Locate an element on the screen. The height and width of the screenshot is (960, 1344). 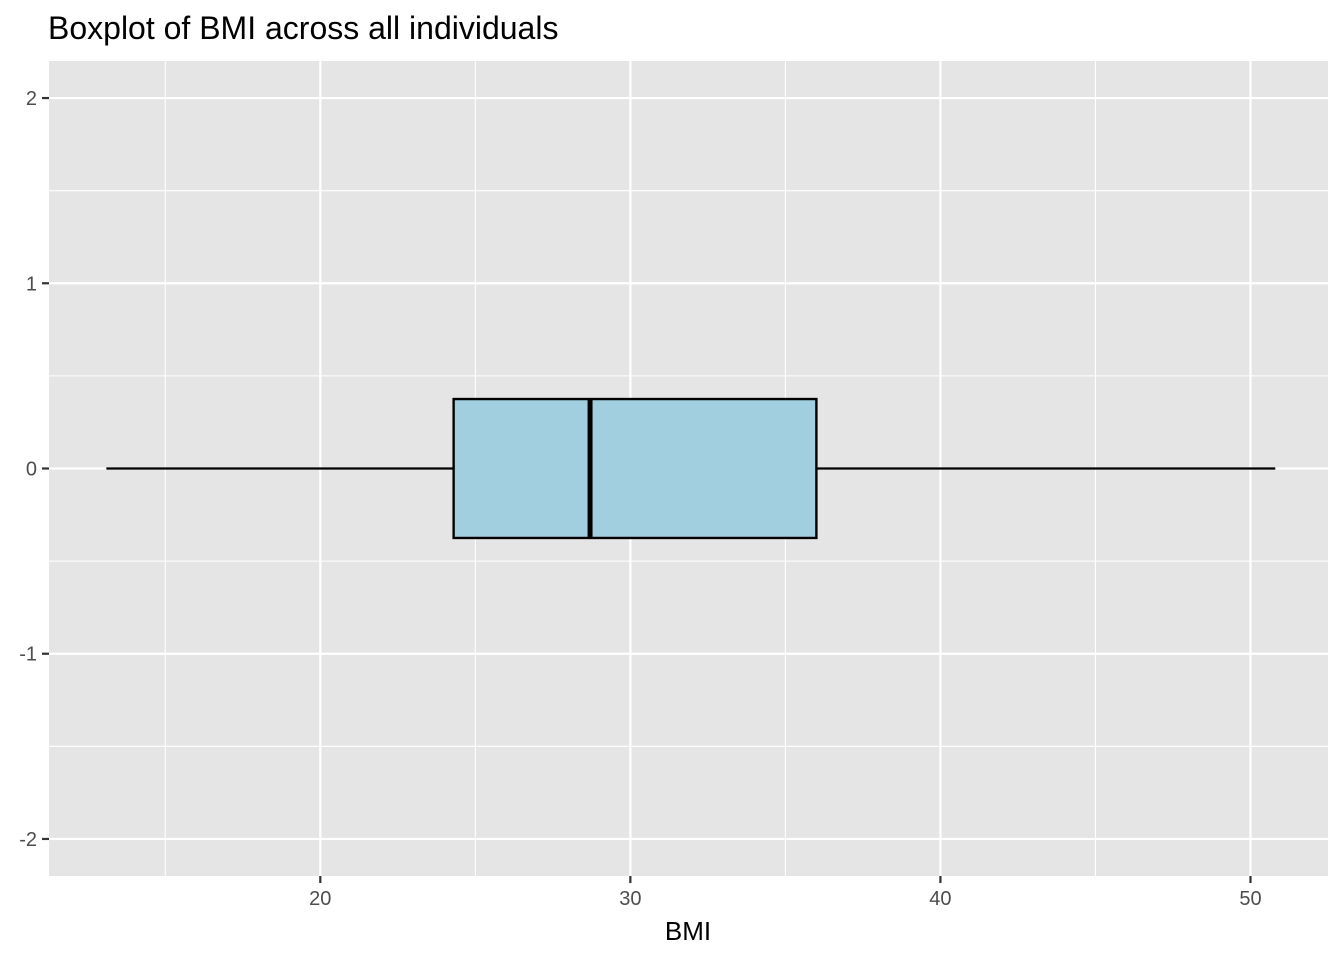
x-tick-label: 50 is located at coordinates (1250, 899).